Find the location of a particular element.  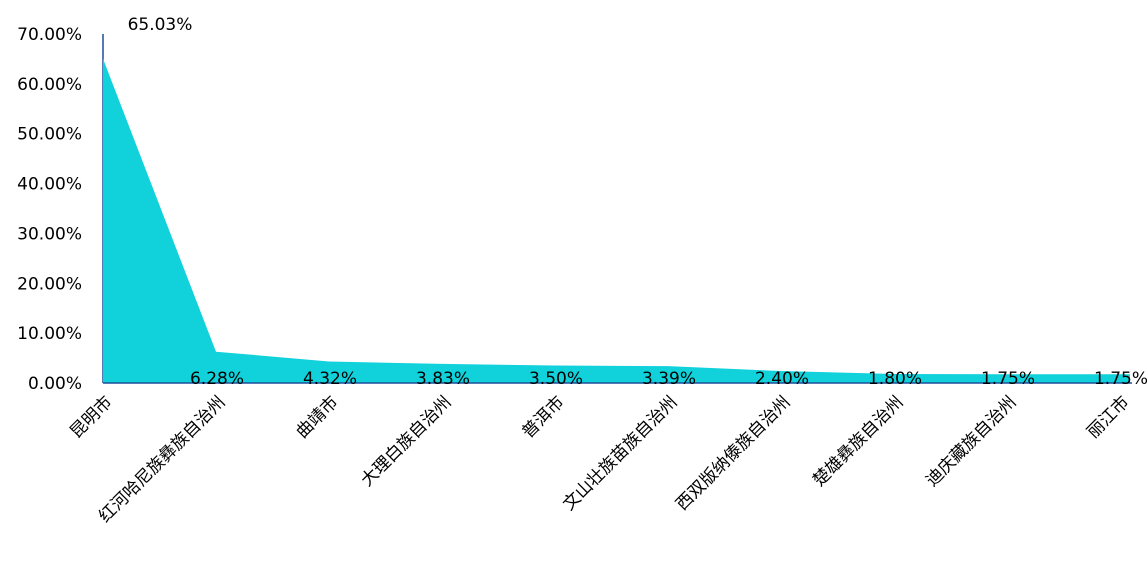

category-label: 大理白族自治州 is located at coordinates (406, 441).